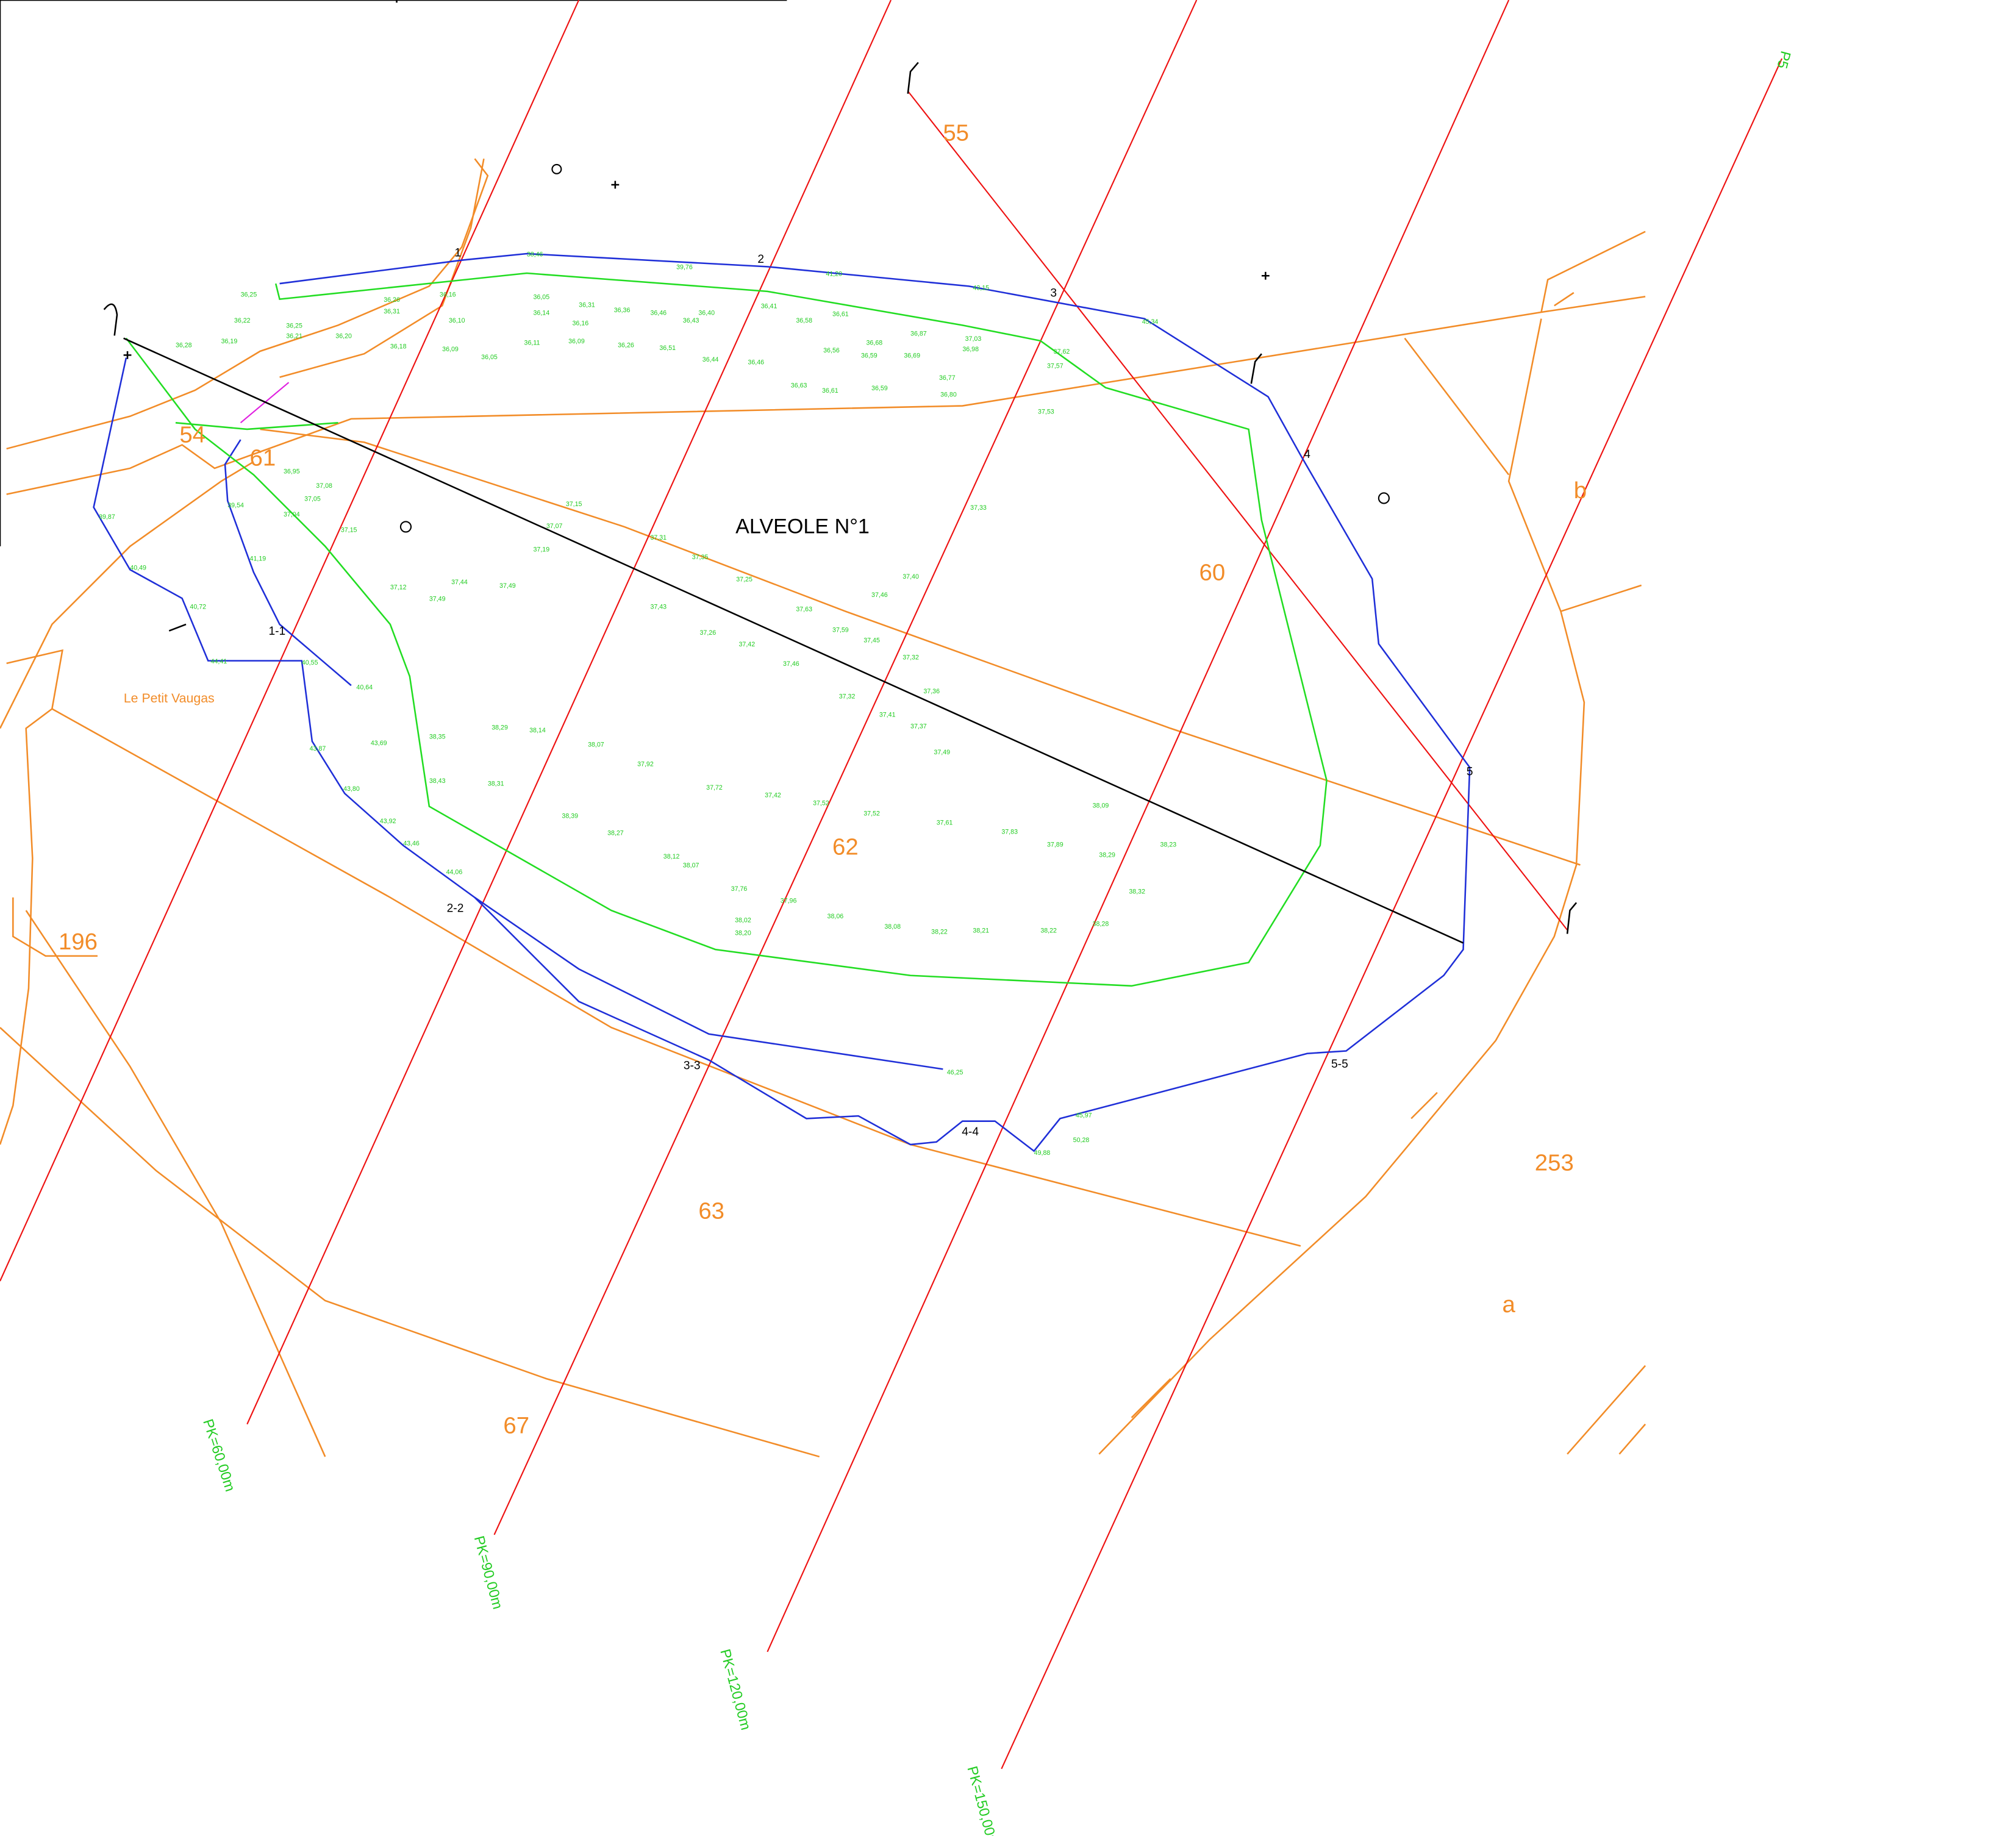  What do you see at coordinates (192, 434) in the screenshot?
I see `parcel-number: 54` at bounding box center [192, 434].